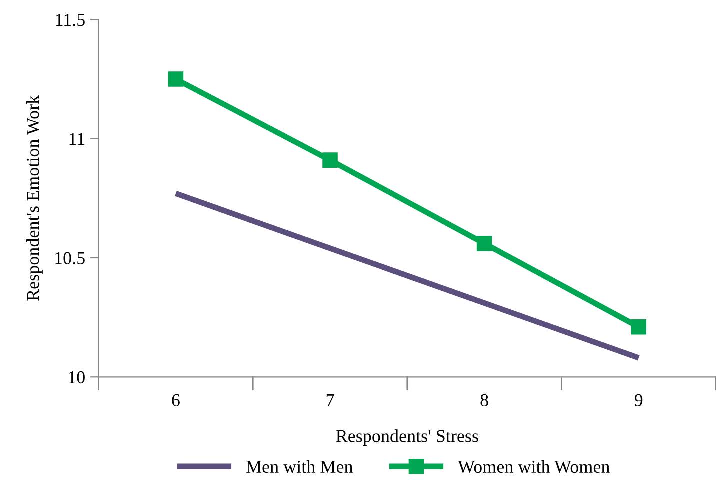 Image resolution: width=716 pixels, height=493 pixels. Describe the element at coordinates (300, 467) in the screenshot. I see `legend-label: Men with Men` at that location.